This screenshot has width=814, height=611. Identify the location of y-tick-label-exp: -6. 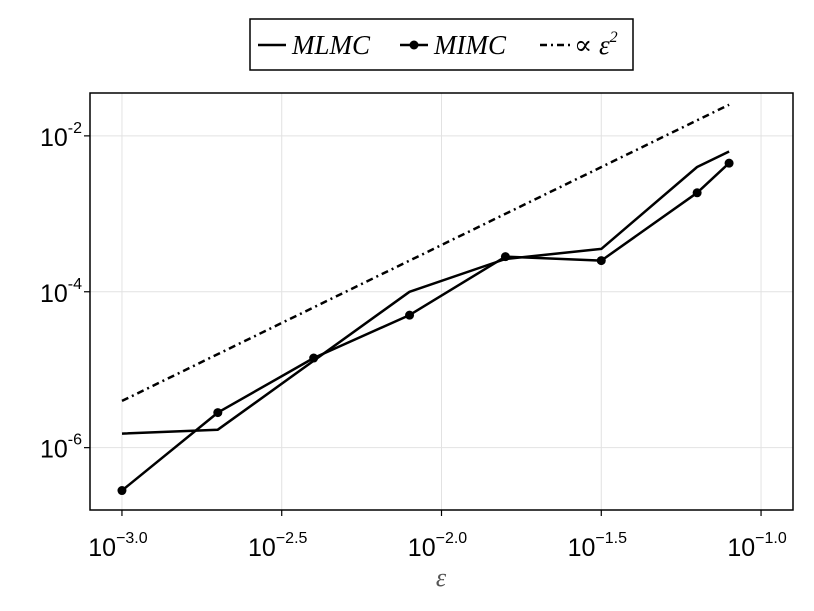
(75, 440).